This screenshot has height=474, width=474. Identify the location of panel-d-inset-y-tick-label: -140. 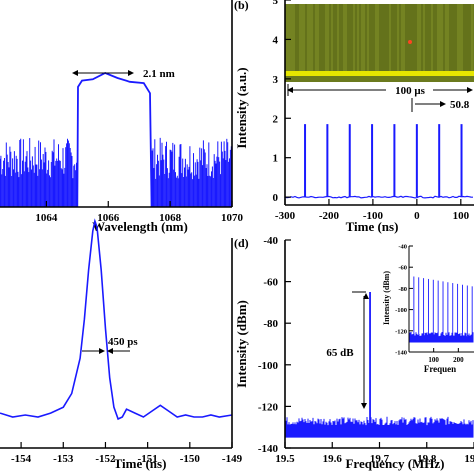
(401, 353).